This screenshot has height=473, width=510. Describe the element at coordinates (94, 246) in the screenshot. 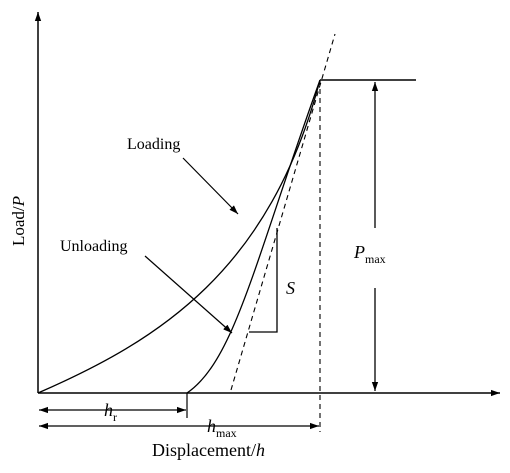

I see `unloading-label: Unloading` at that location.